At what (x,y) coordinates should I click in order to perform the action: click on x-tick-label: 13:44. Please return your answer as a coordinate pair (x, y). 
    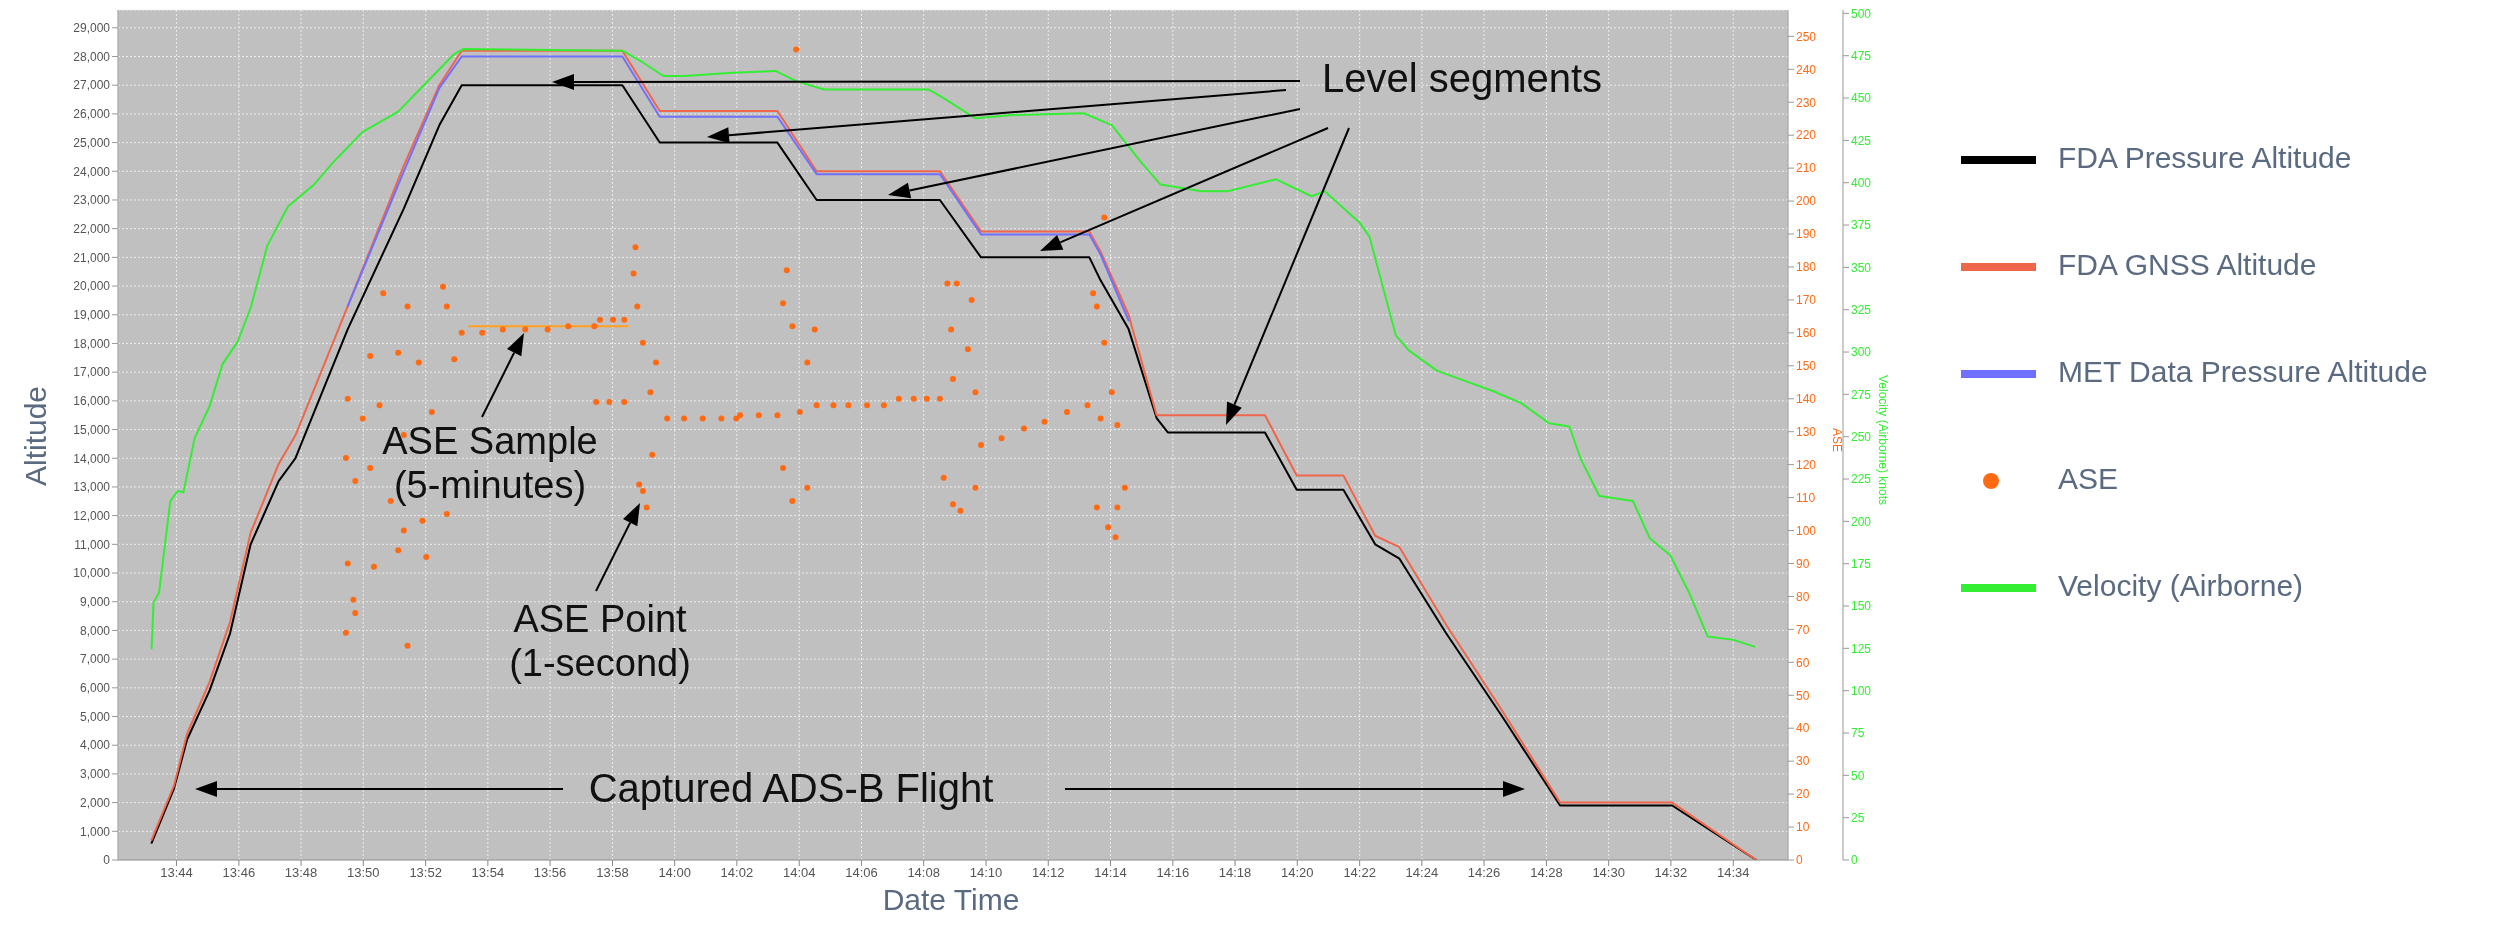
    Looking at the image, I should click on (176, 873).